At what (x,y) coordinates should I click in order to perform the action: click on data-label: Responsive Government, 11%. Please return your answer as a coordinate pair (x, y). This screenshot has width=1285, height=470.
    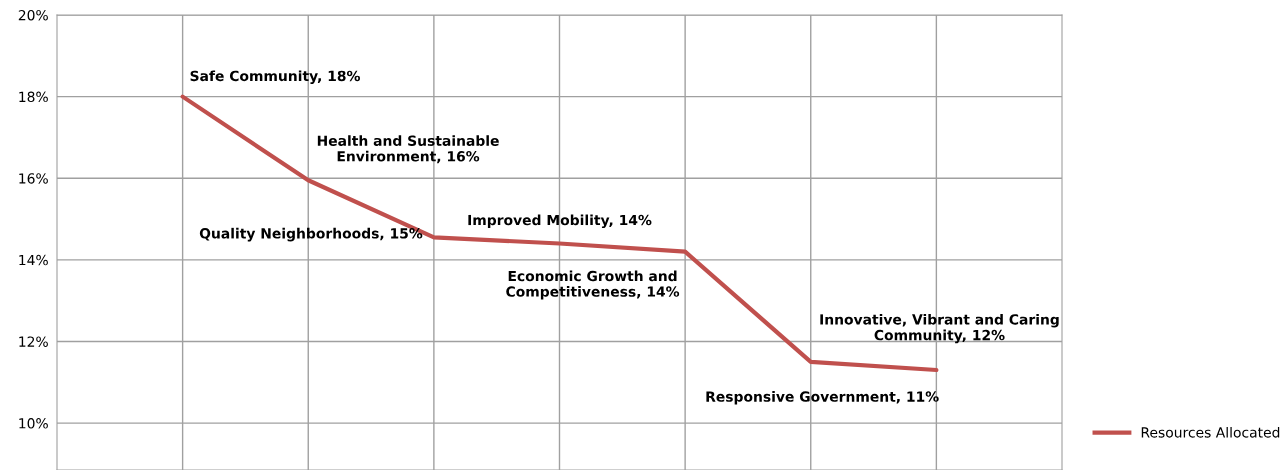
    Looking at the image, I should click on (822, 398).